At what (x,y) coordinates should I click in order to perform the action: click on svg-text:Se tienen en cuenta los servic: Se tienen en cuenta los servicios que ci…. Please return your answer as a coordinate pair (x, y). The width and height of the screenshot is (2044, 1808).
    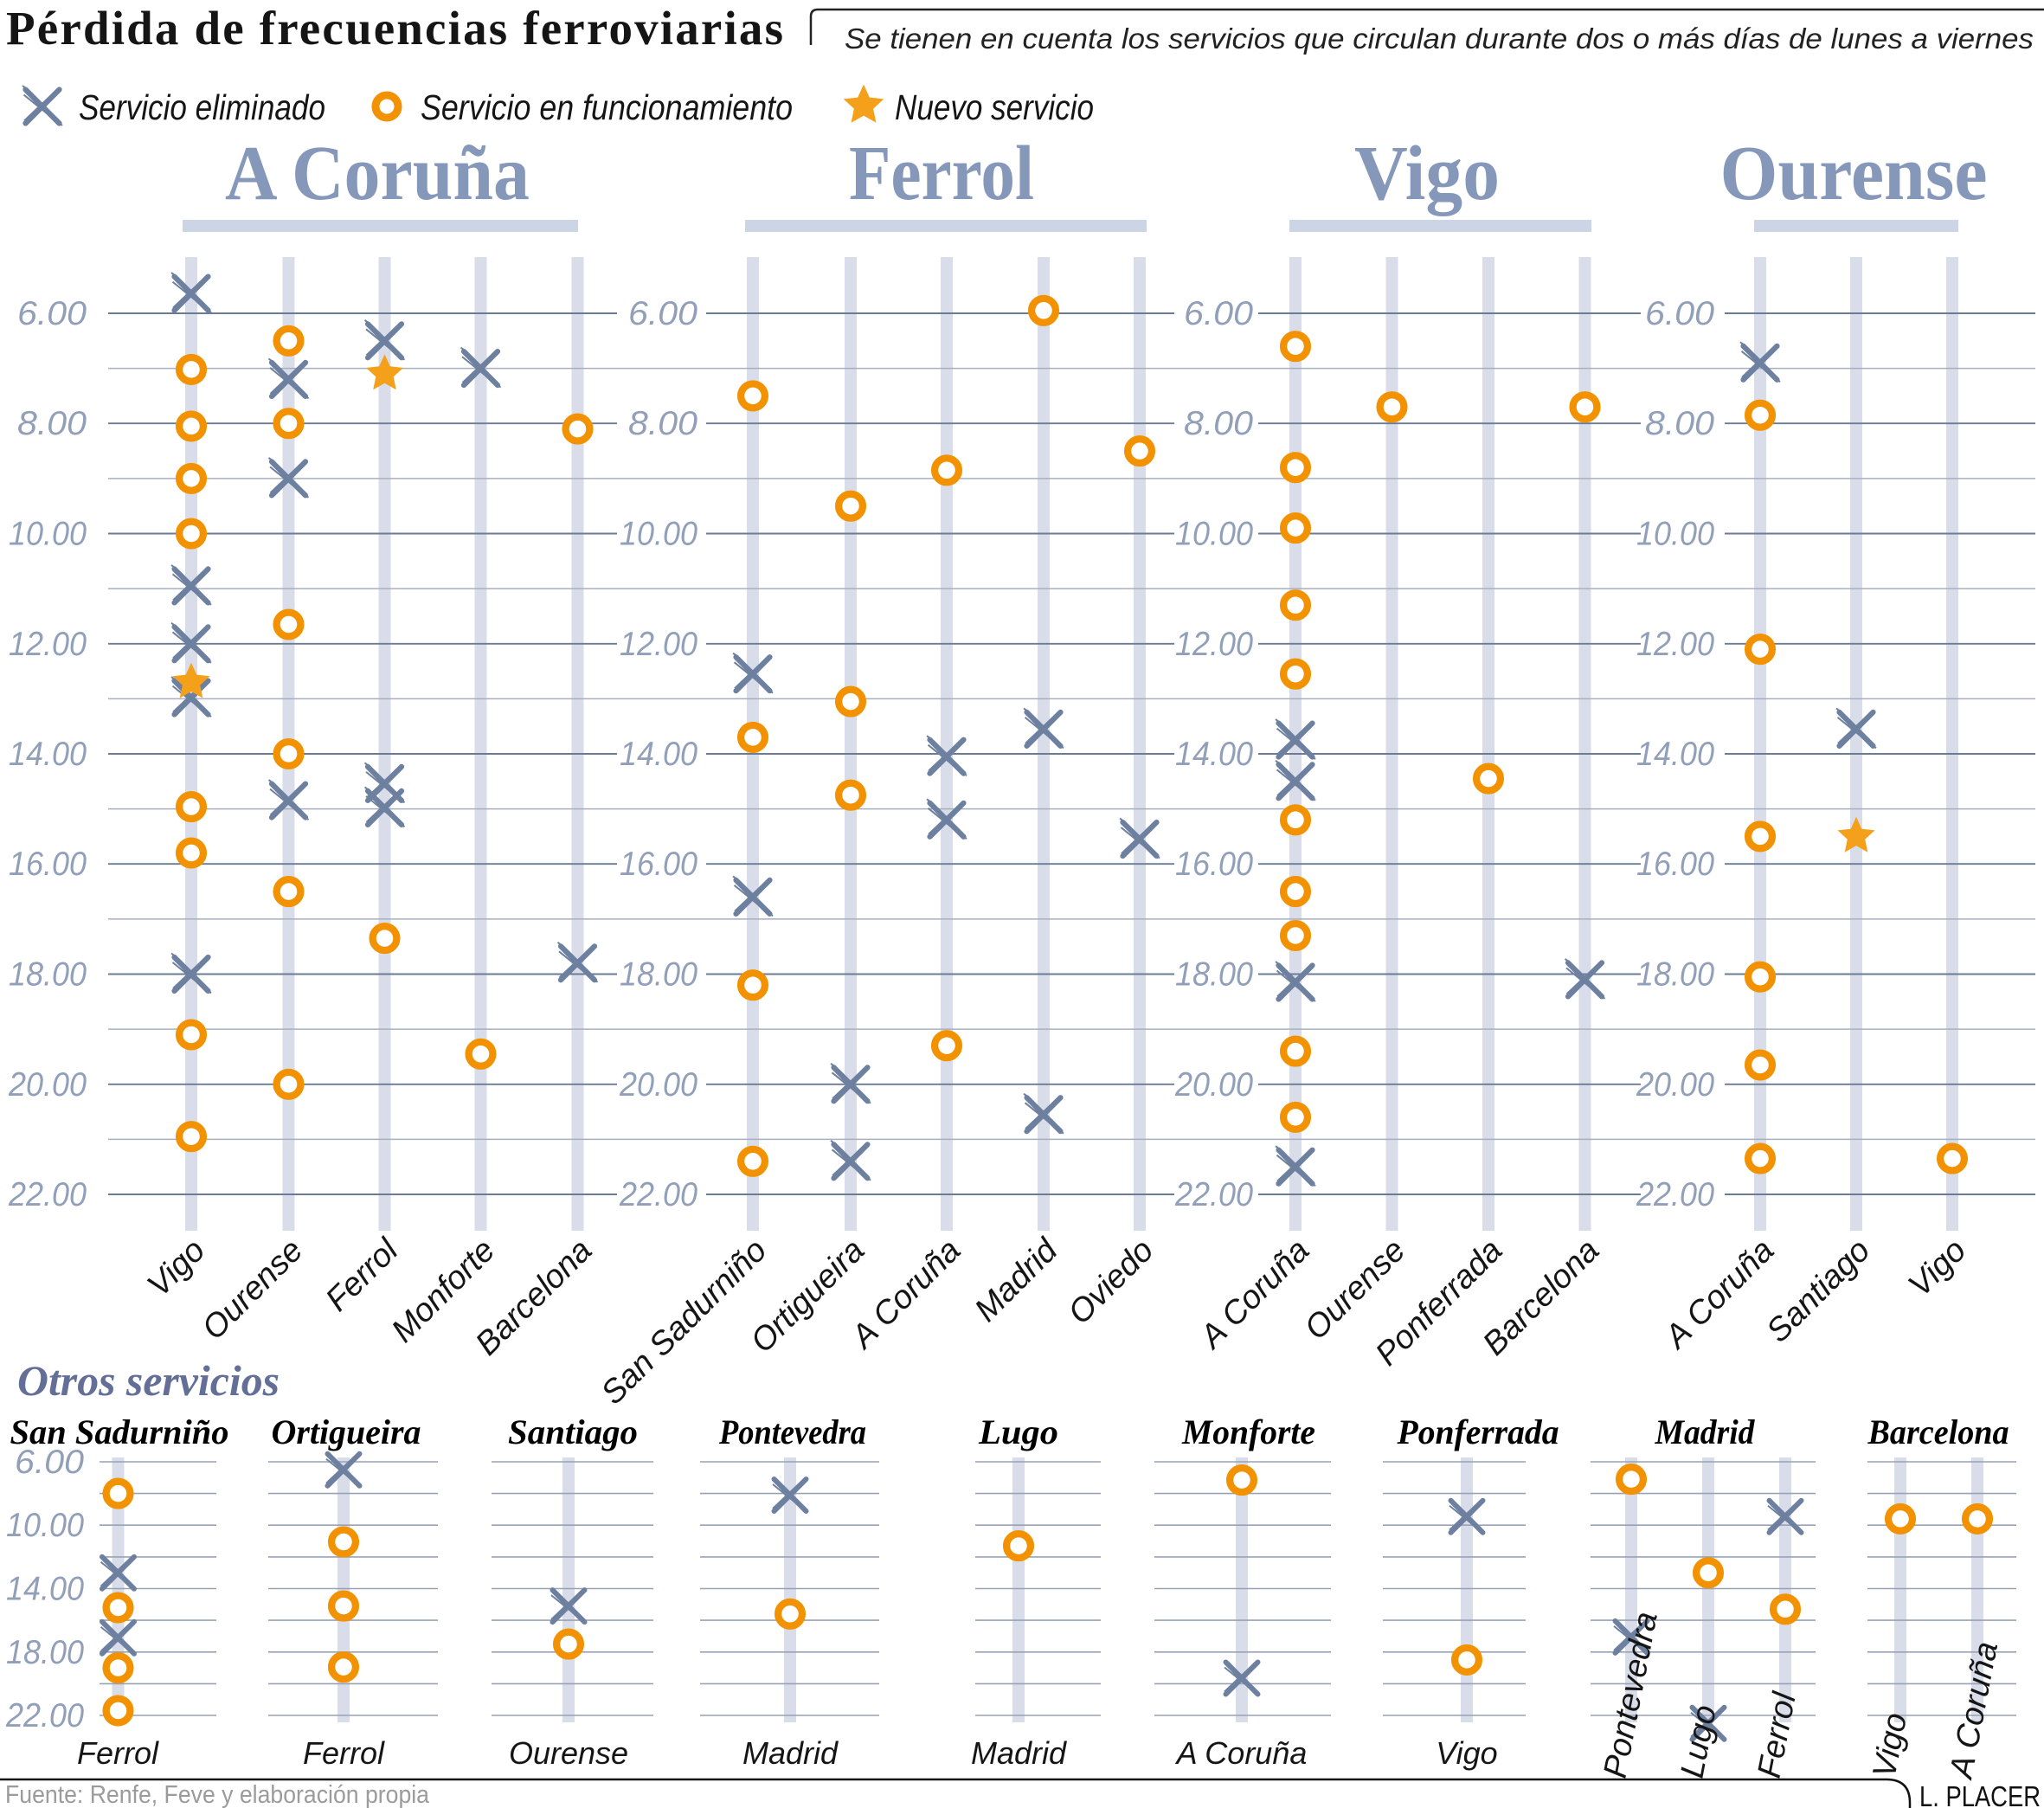
    Looking at the image, I should click on (1439, 39).